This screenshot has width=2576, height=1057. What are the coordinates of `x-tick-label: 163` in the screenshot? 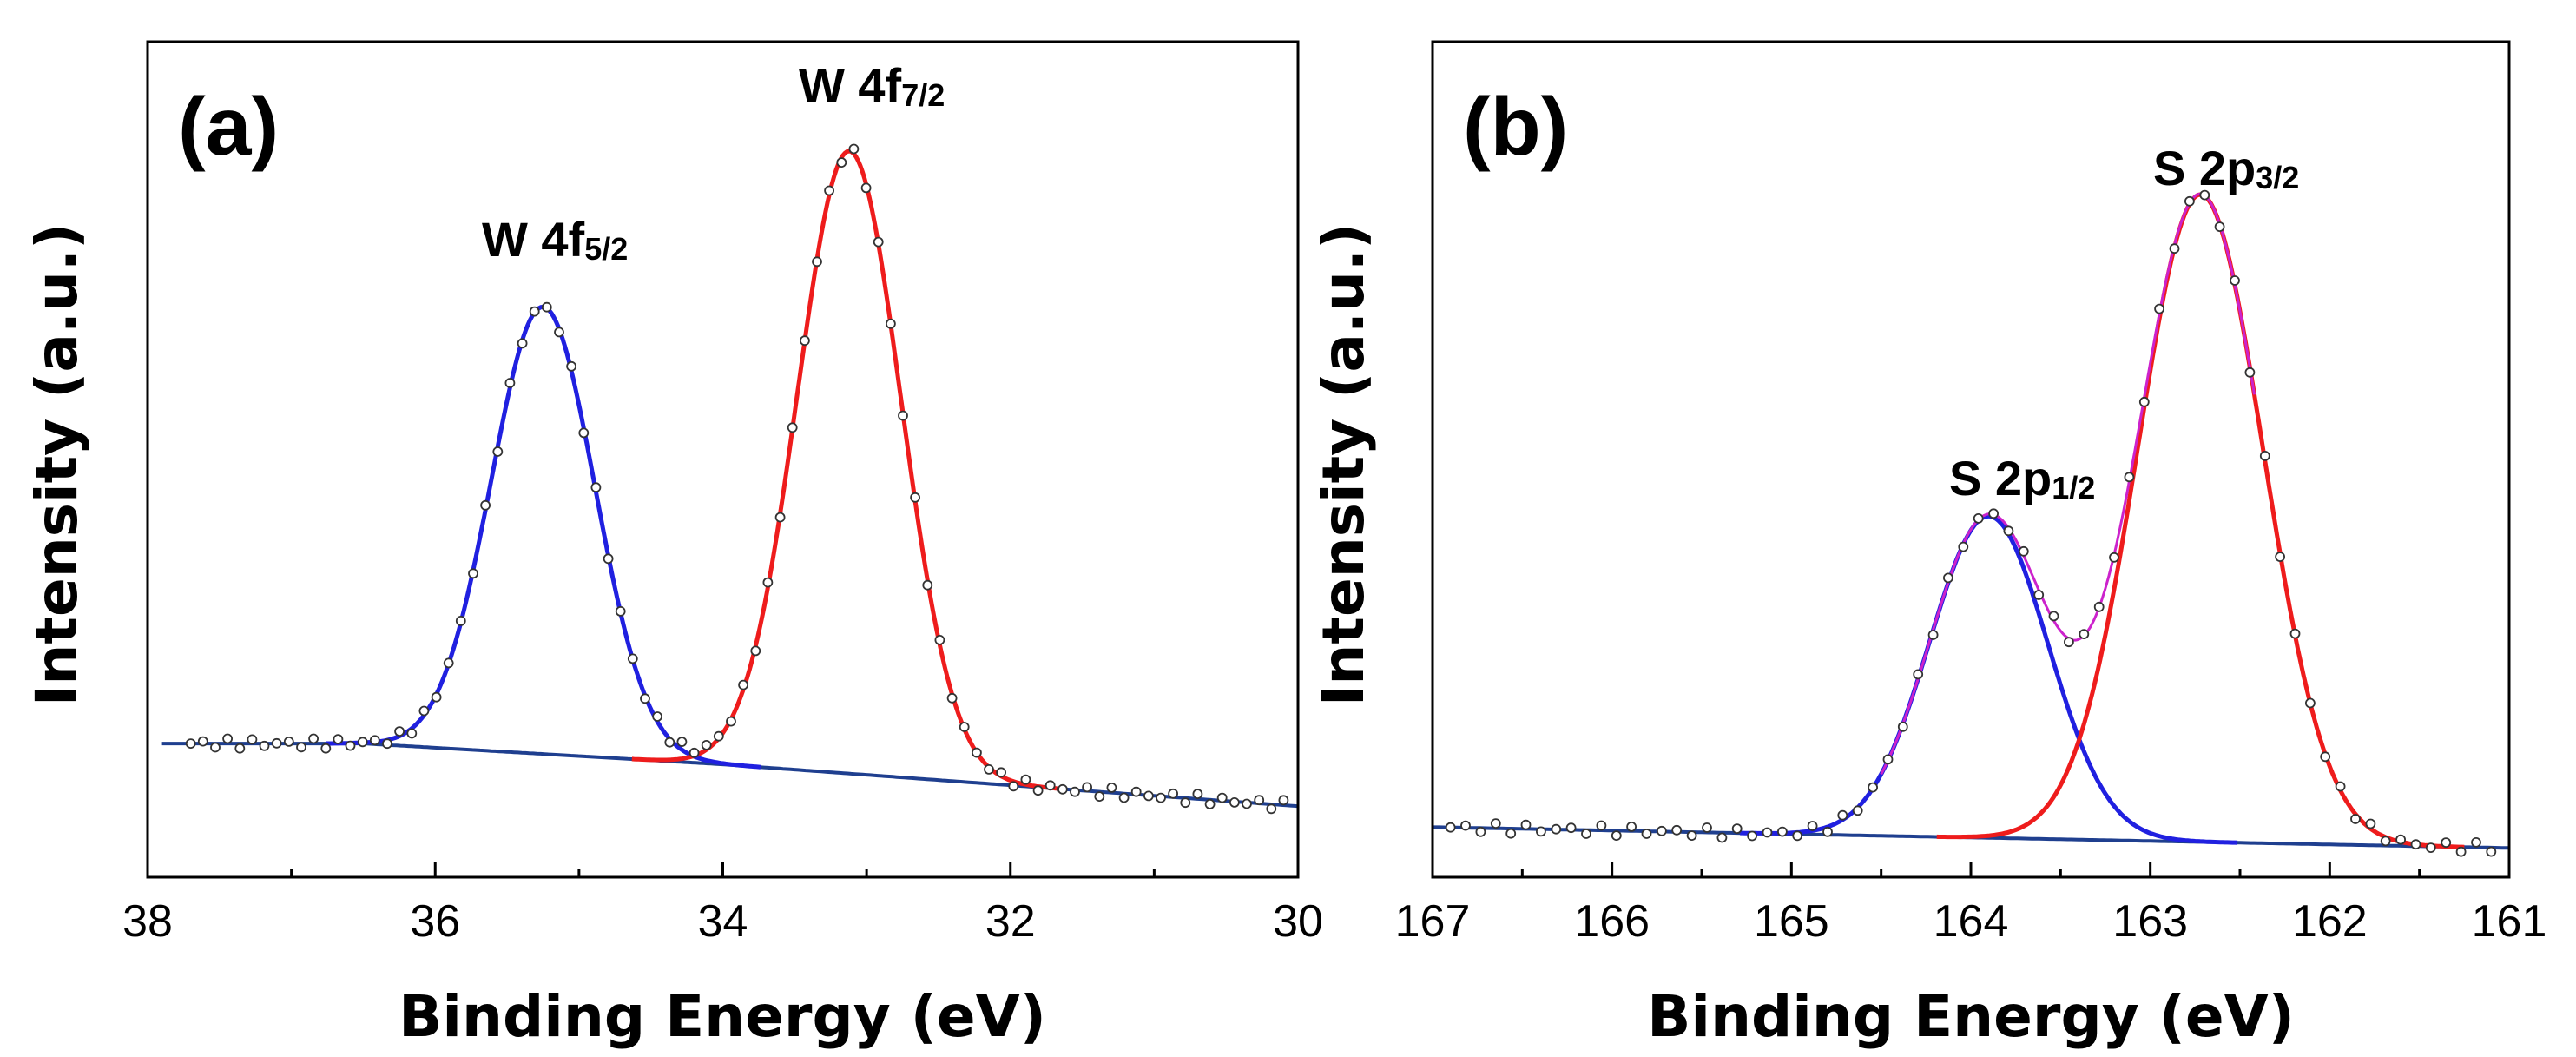 It's located at (2150, 921).